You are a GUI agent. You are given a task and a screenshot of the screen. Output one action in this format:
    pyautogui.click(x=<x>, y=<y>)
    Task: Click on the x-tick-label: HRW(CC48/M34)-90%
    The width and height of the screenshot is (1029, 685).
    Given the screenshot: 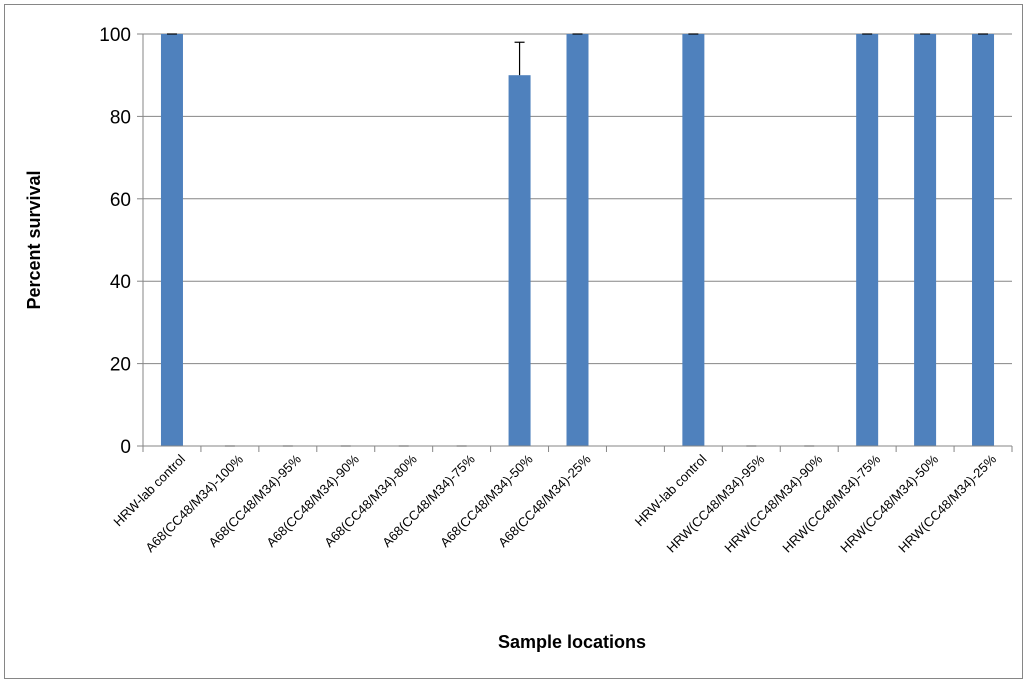 What is the action you would take?
    pyautogui.click(x=773, y=503)
    